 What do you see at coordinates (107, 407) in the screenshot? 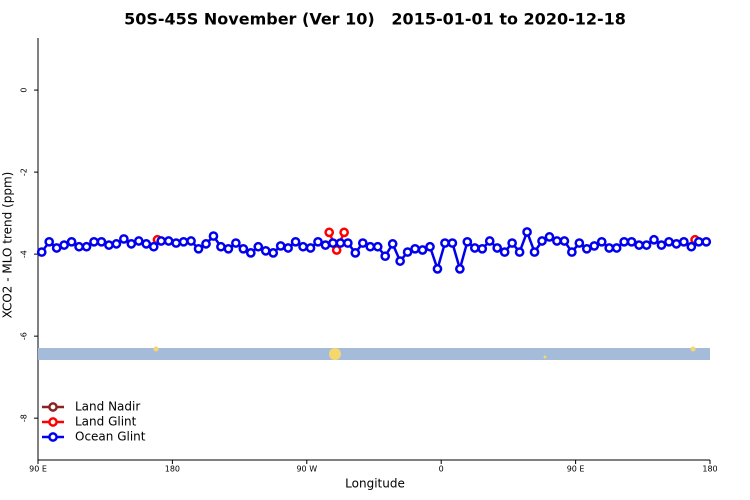
I see `legend-label: Land Nadir` at bounding box center [107, 407].